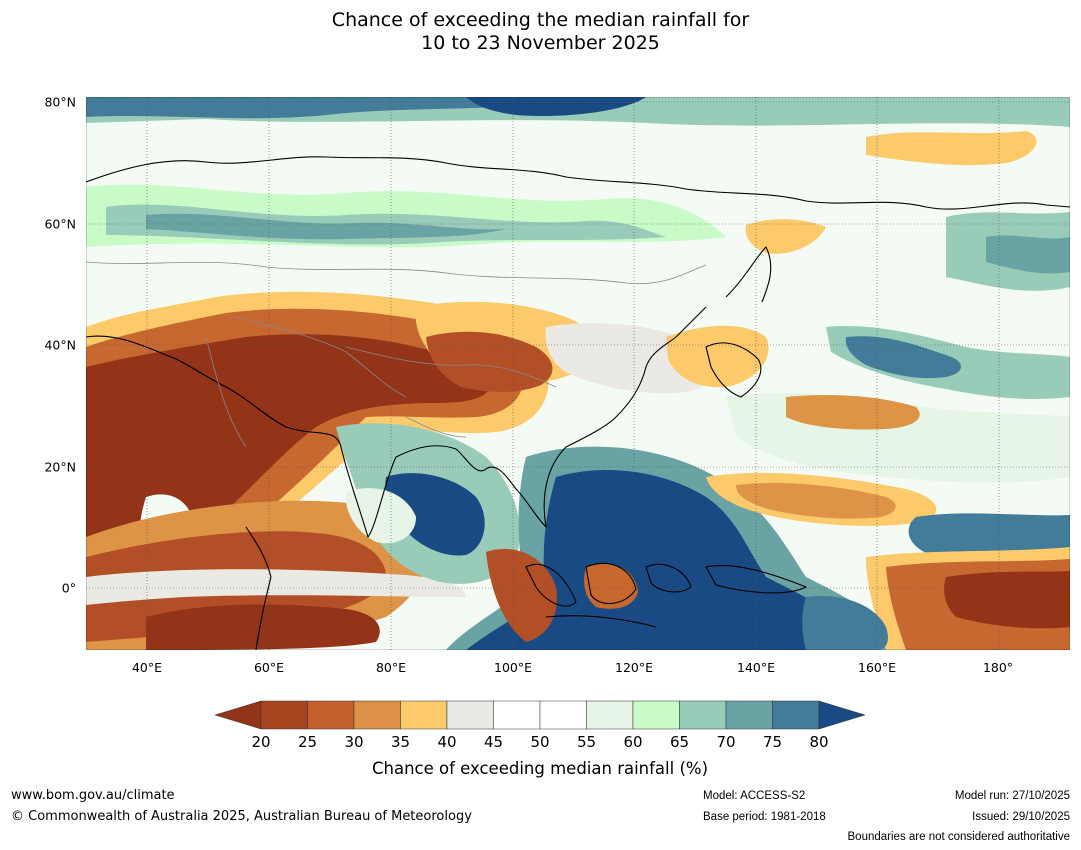  What do you see at coordinates (391, 667) in the screenshot?
I see `lon-label-80e: 80°E` at bounding box center [391, 667].